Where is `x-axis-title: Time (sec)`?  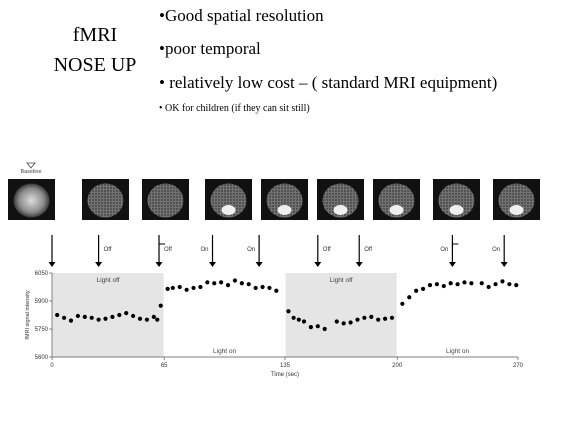
x-axis-title: Time (sec) is located at coordinates (285, 375).